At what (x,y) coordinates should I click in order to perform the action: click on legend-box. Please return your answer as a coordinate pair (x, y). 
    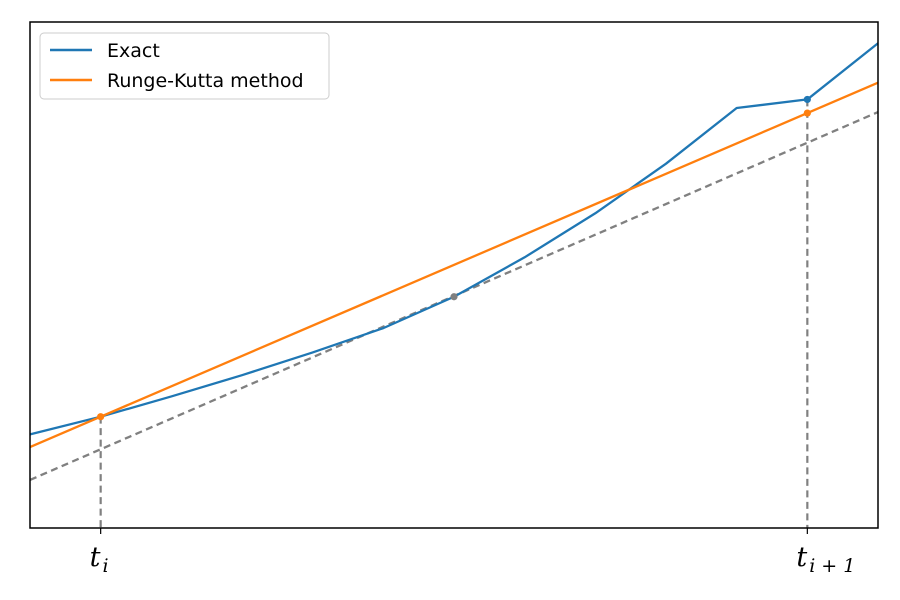
    Looking at the image, I should click on (184, 66).